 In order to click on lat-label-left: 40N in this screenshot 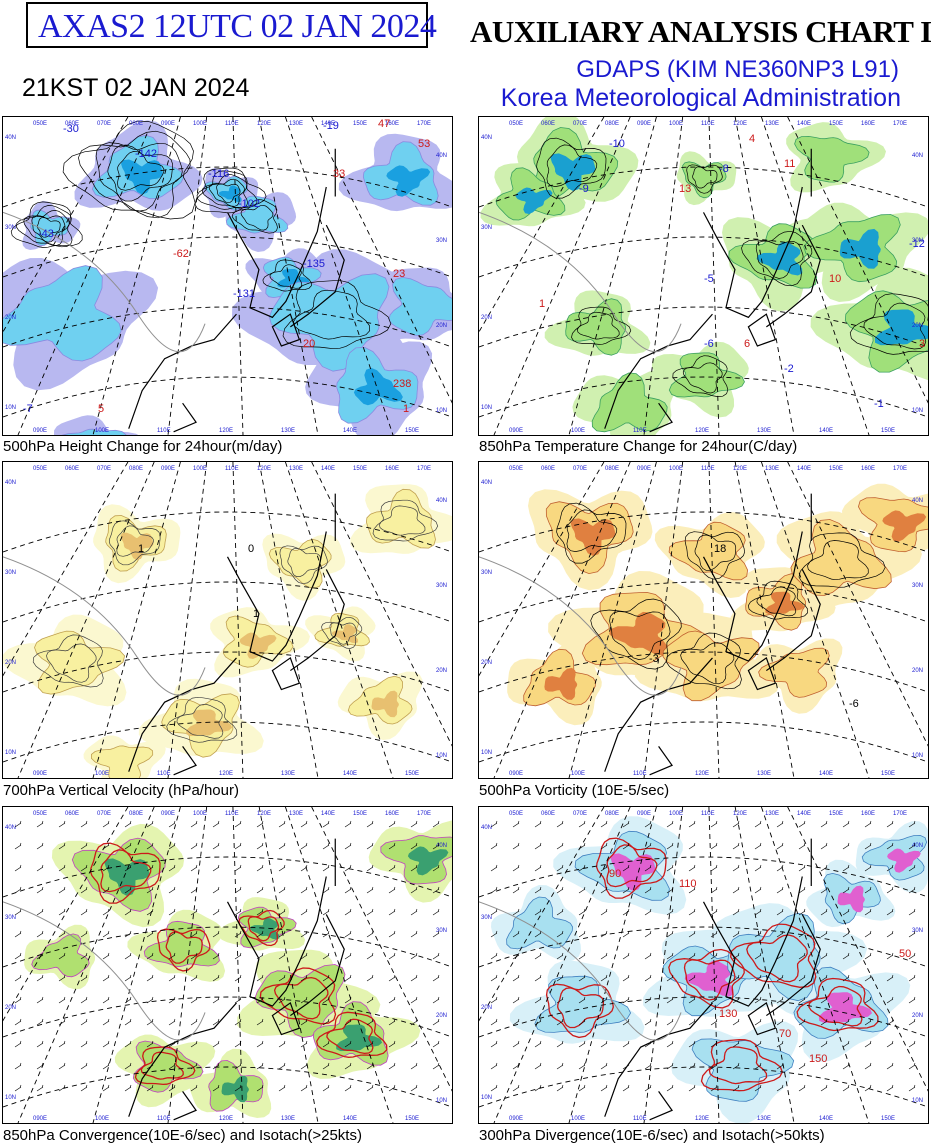, I will do `click(486, 138)`.